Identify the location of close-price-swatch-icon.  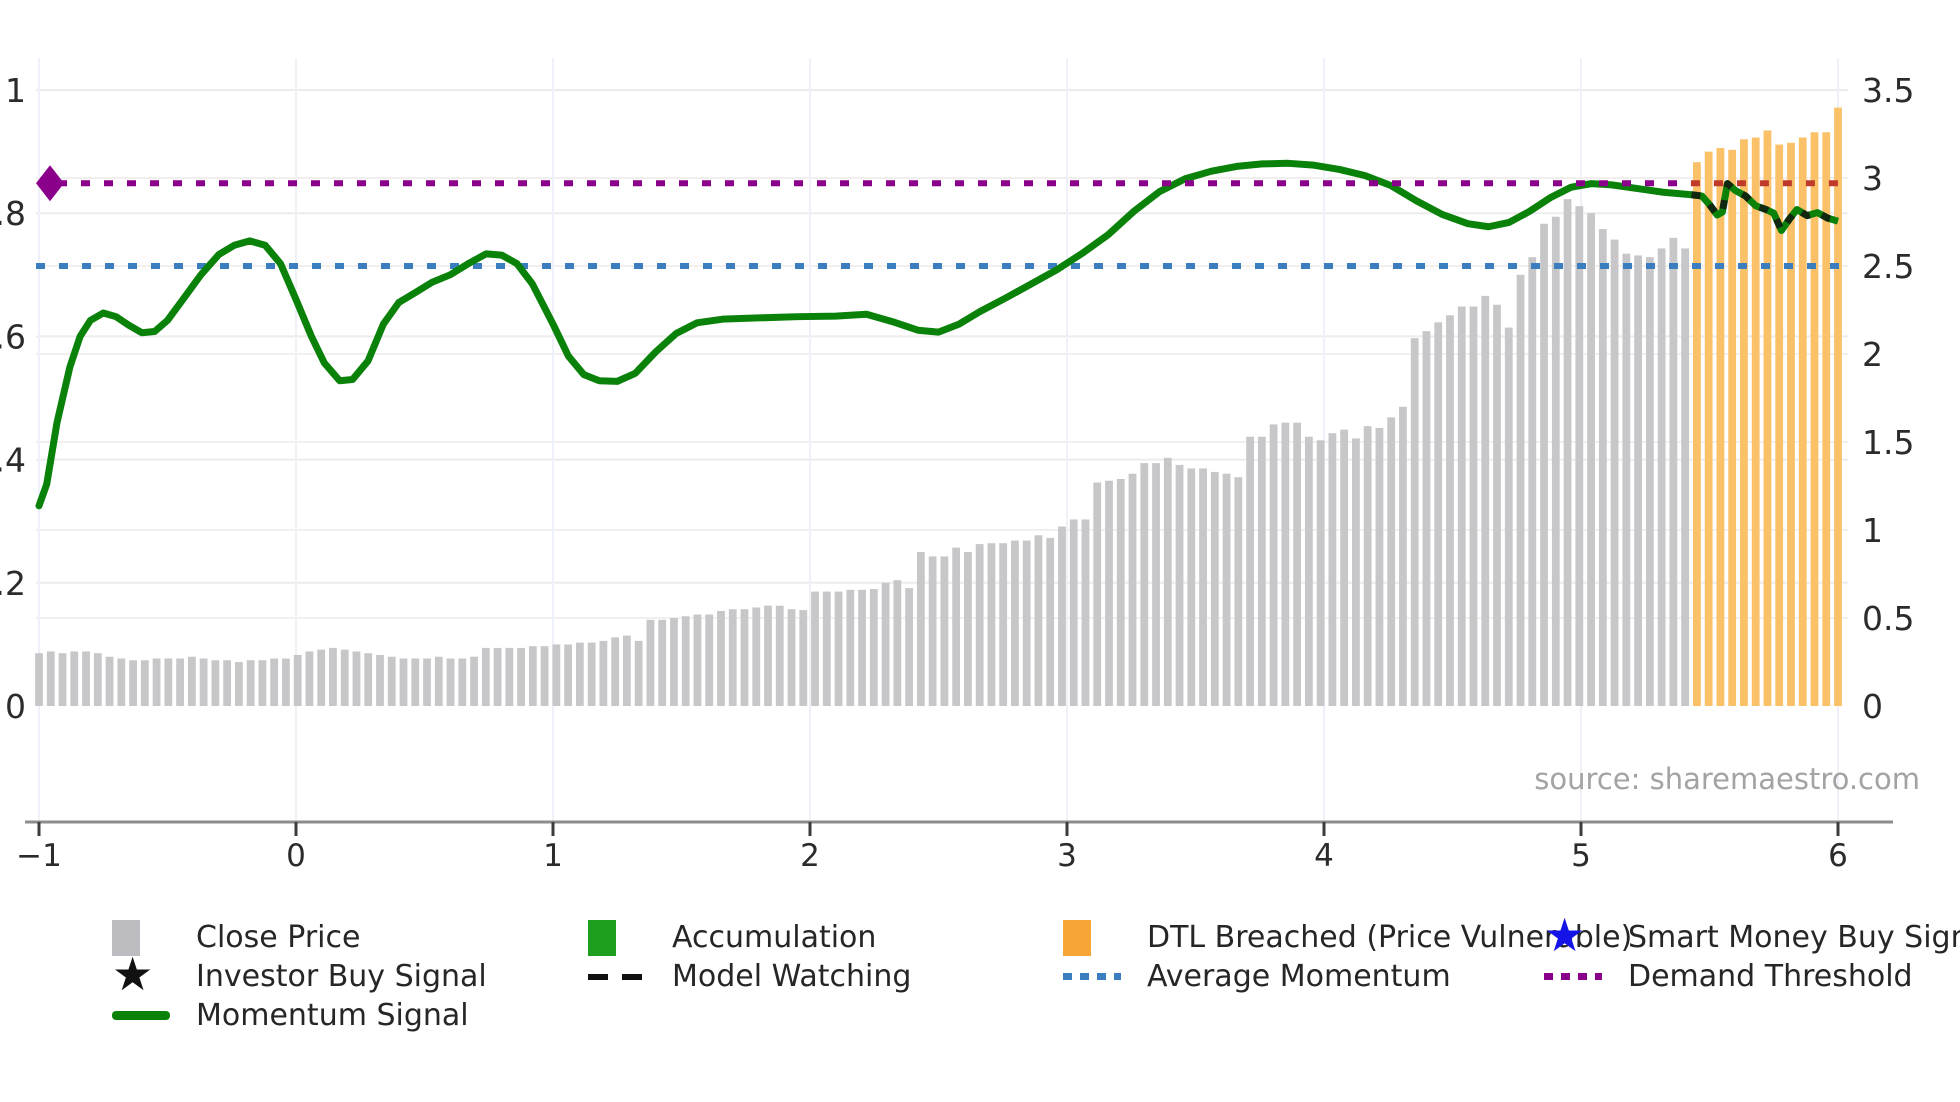
(141, 937).